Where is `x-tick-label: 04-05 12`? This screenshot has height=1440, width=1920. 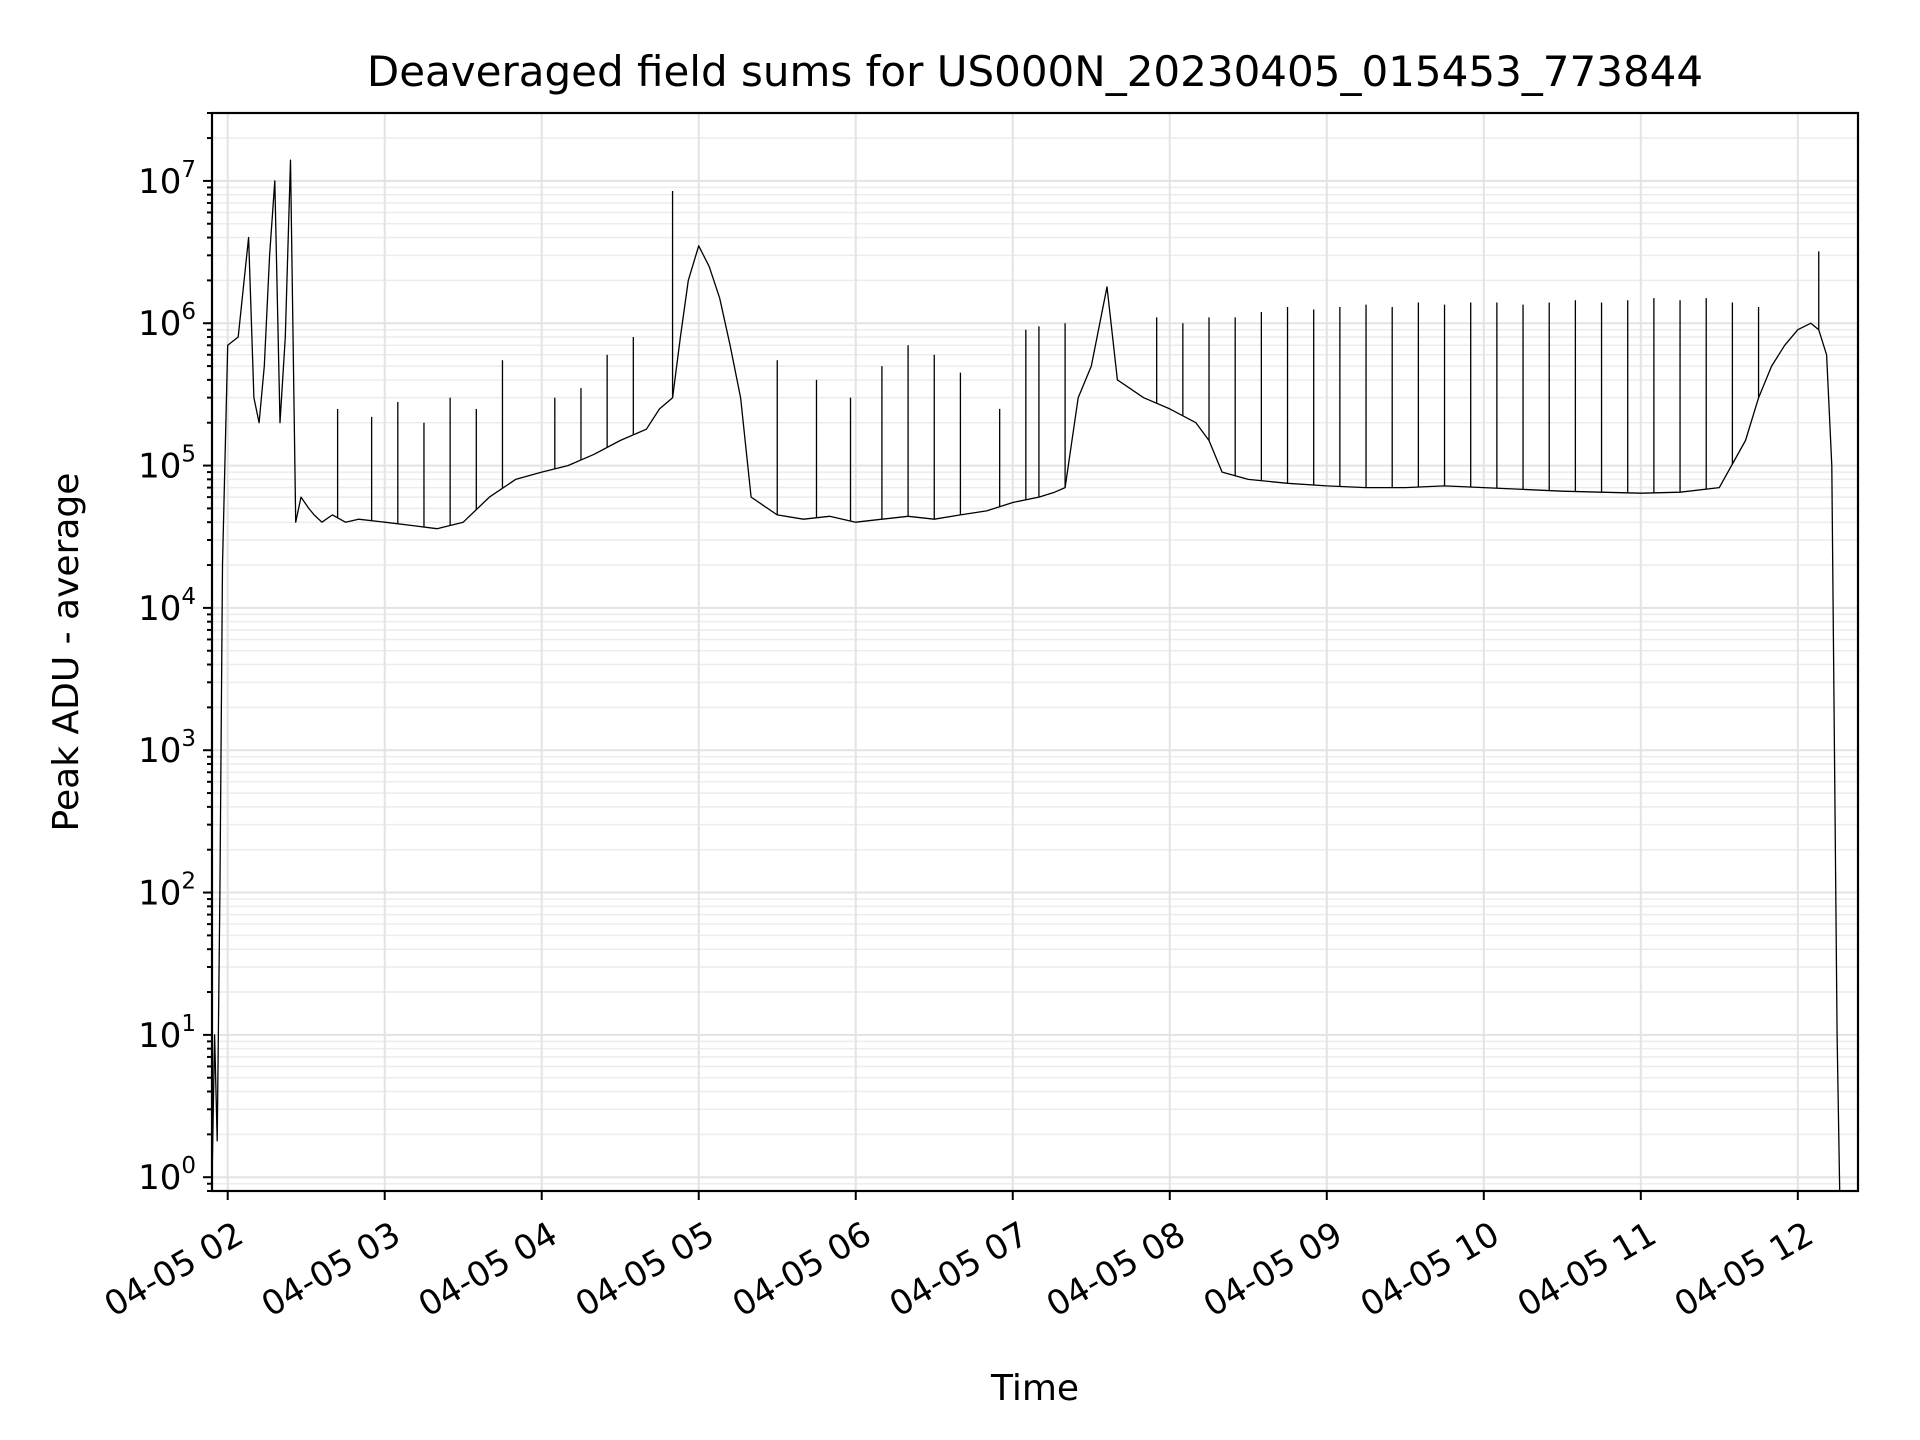
x-tick-label: 04-05 12 is located at coordinates (1744, 1269).